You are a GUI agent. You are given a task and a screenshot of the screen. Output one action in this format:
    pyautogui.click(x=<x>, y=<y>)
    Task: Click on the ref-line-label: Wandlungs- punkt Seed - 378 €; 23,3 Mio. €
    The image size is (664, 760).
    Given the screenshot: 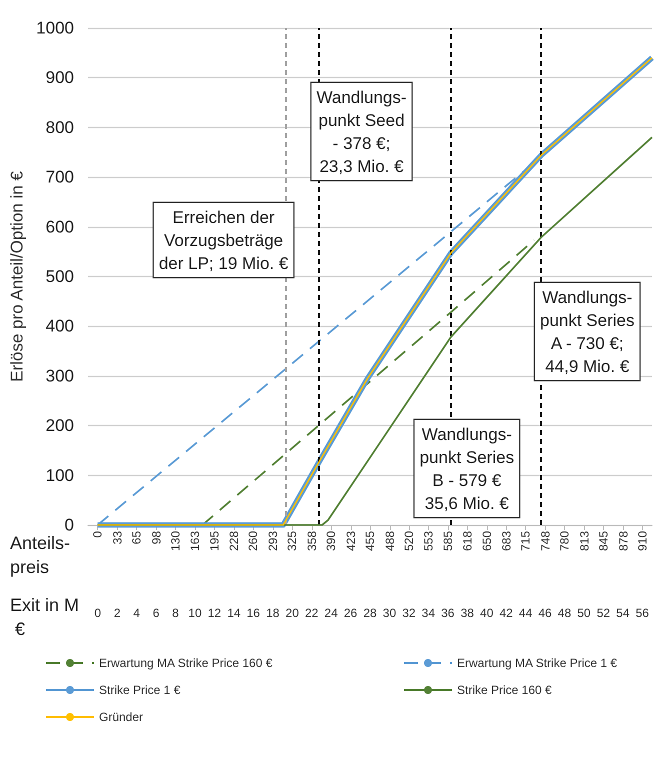 What is the action you would take?
    pyautogui.click(x=361, y=132)
    